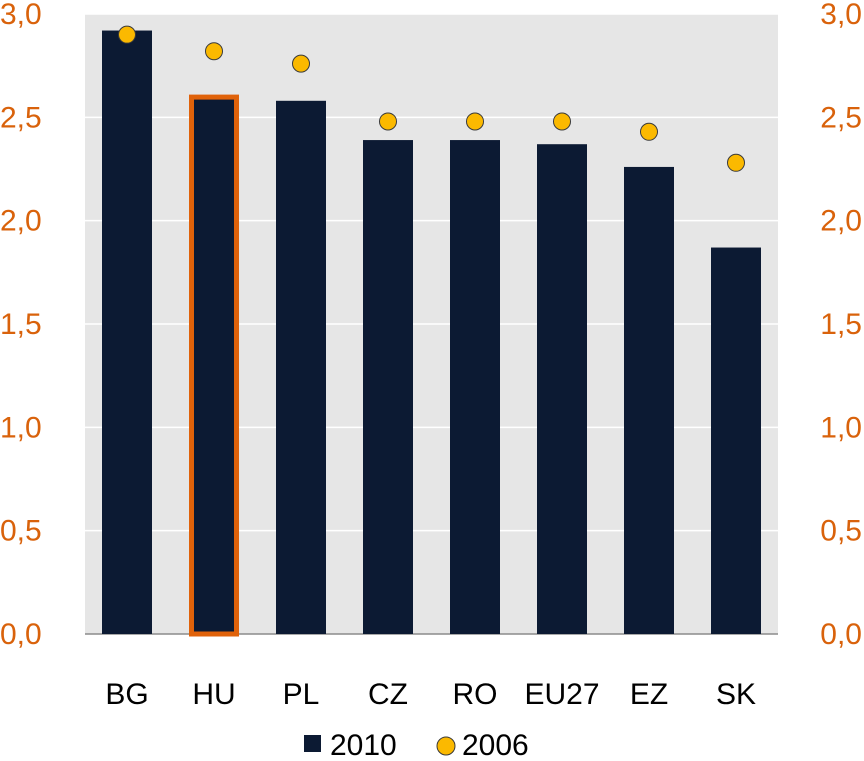  I want to click on marker-bg, so click(127, 34).